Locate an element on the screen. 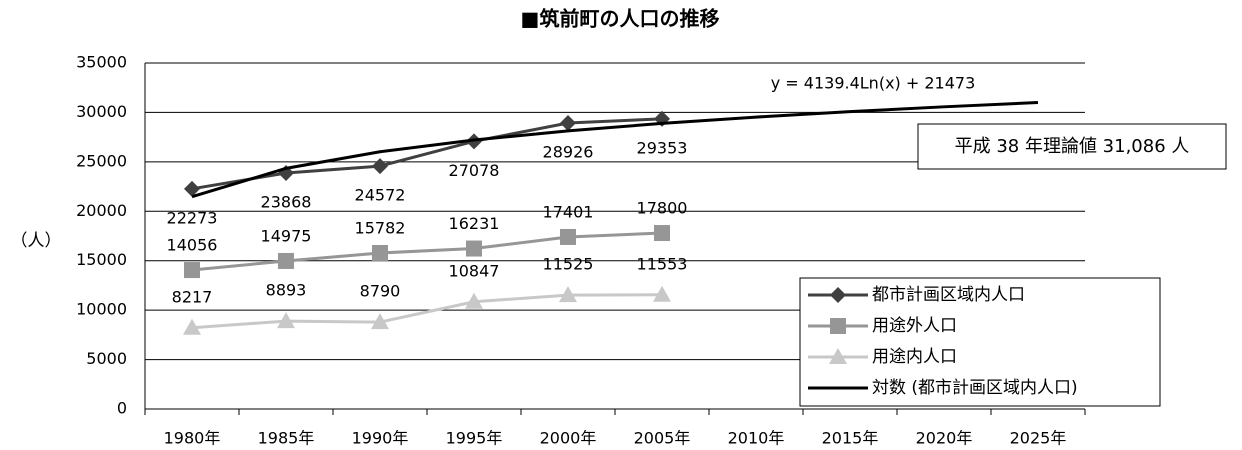 The height and width of the screenshot is (450, 1242). x-tick-label: 2010年 is located at coordinates (756, 438).